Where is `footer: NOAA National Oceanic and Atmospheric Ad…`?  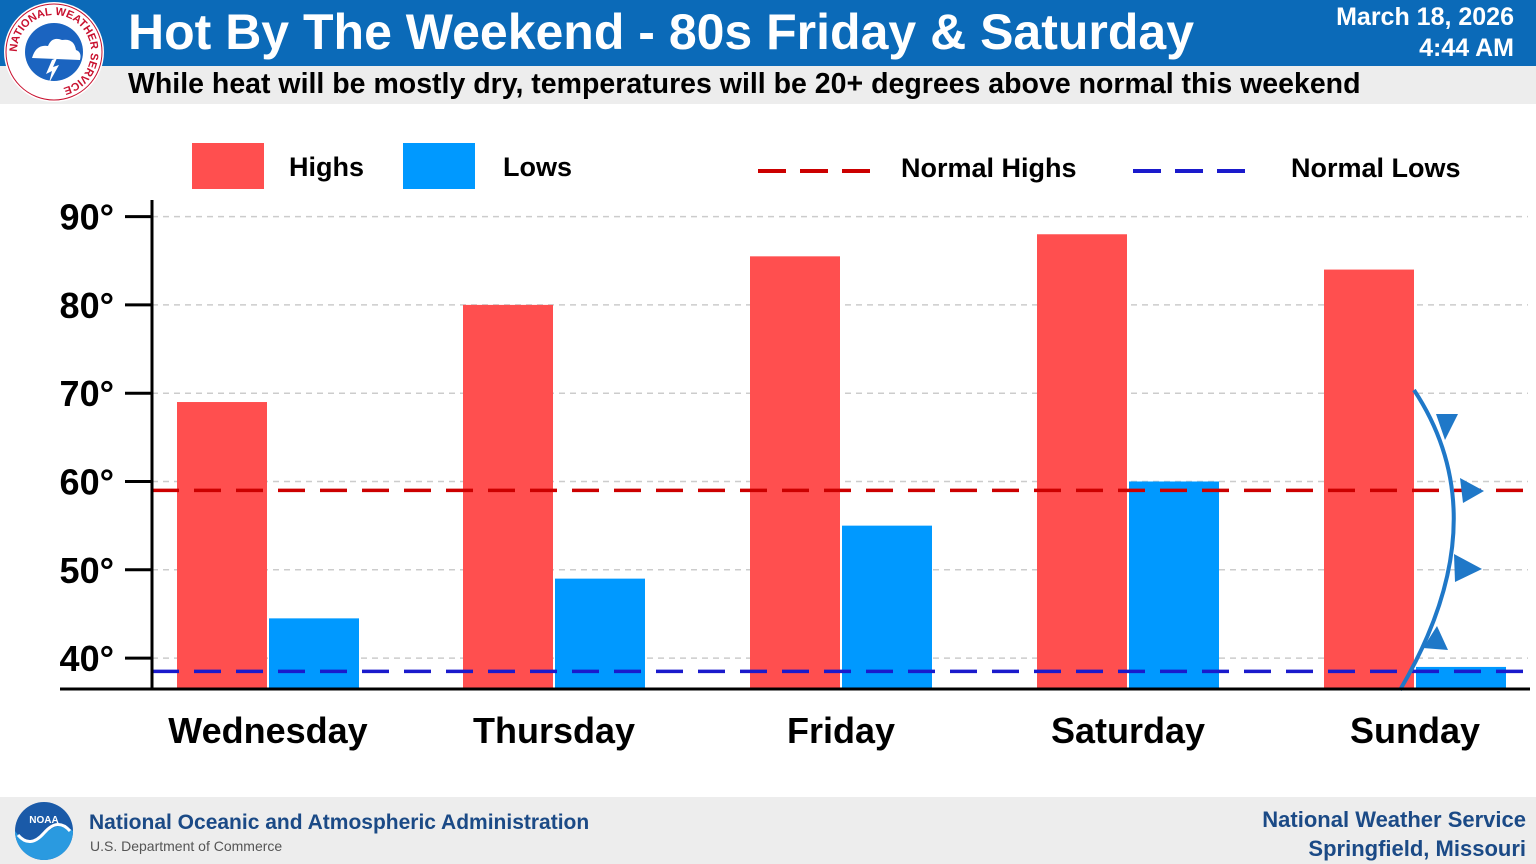 footer: NOAA National Oceanic and Atmospheric Ad… is located at coordinates (768, 830).